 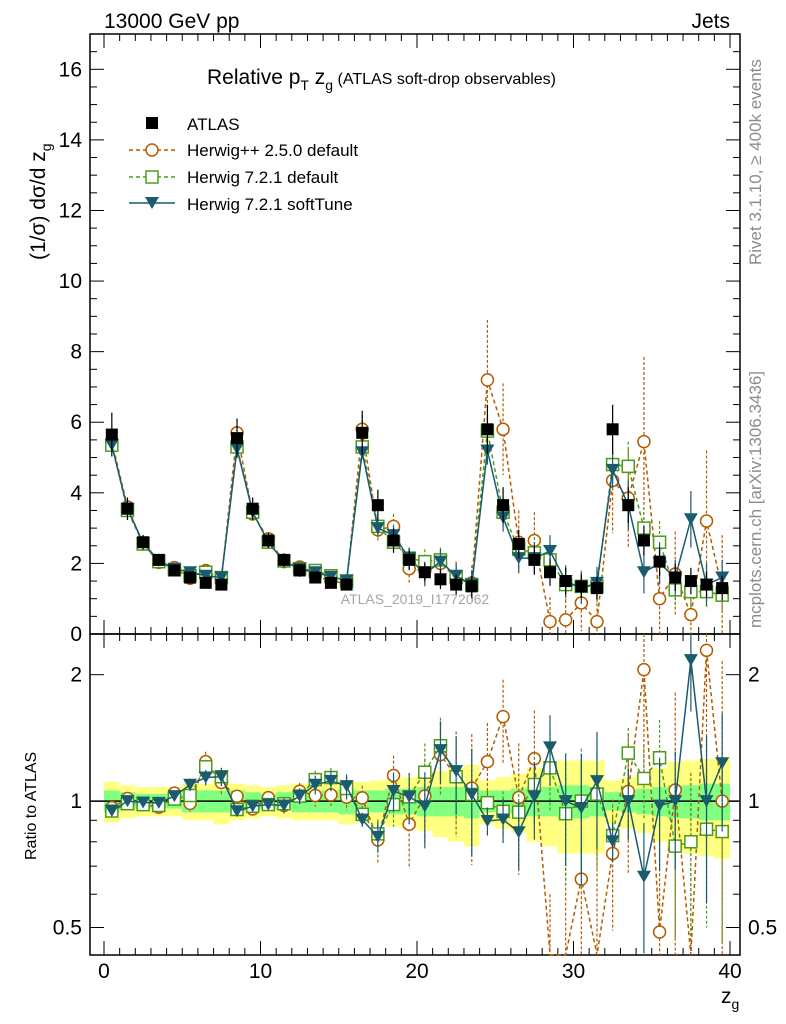 I want to click on title-z-sub: g, so click(x=329, y=85).